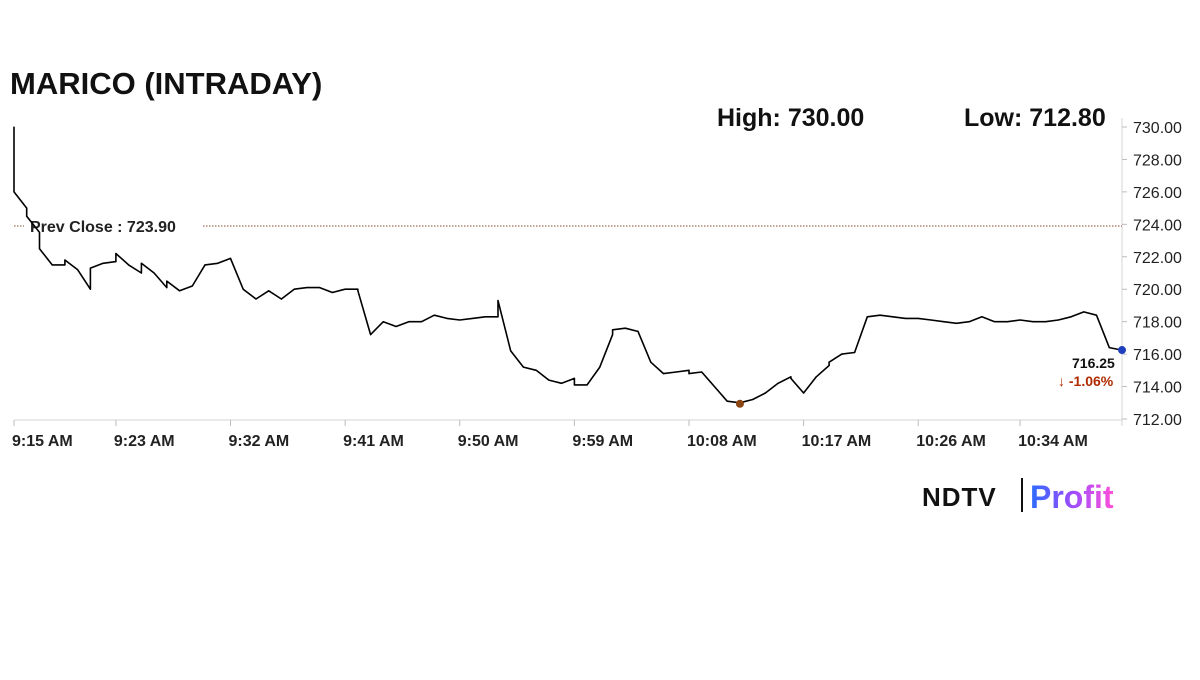 Image resolution: width=1200 pixels, height=680 pixels. Describe the element at coordinates (1157, 193) in the screenshot. I see `y-tick-label: 726.00` at that location.